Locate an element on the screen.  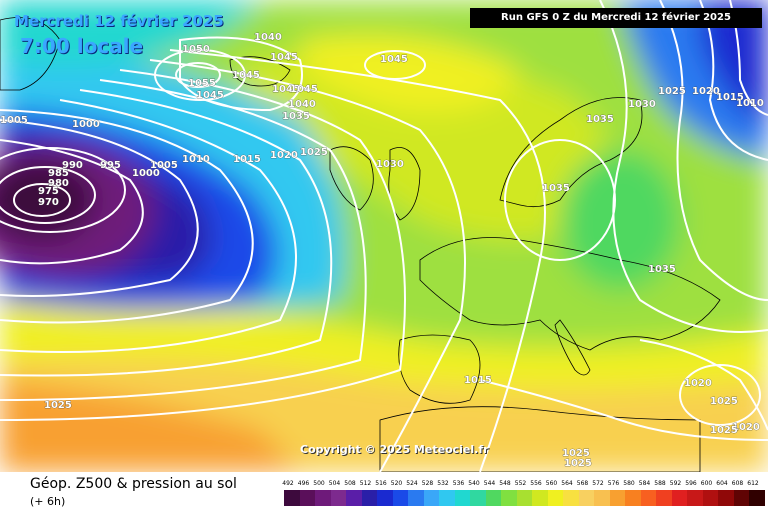
coast-north-africa is located at coordinates (540, 439).